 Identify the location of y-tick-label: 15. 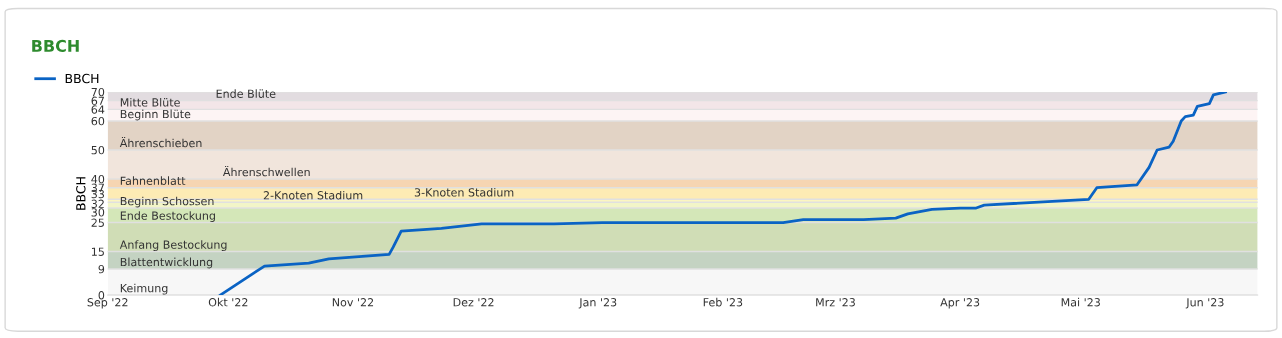
(97, 251).